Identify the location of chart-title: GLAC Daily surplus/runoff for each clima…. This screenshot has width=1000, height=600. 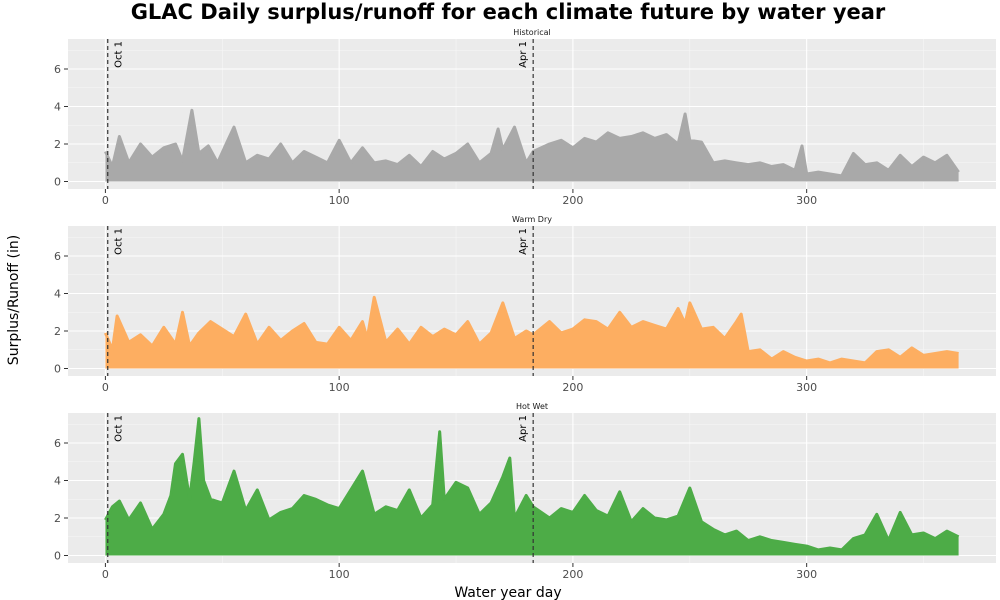
(508, 12).